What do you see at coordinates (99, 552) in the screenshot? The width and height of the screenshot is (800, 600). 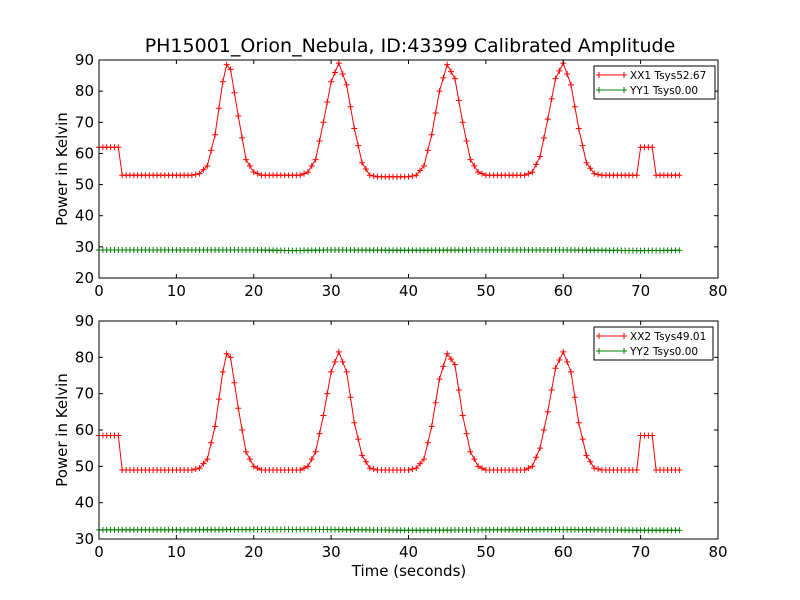 I see `x-tick-label: 0` at bounding box center [99, 552].